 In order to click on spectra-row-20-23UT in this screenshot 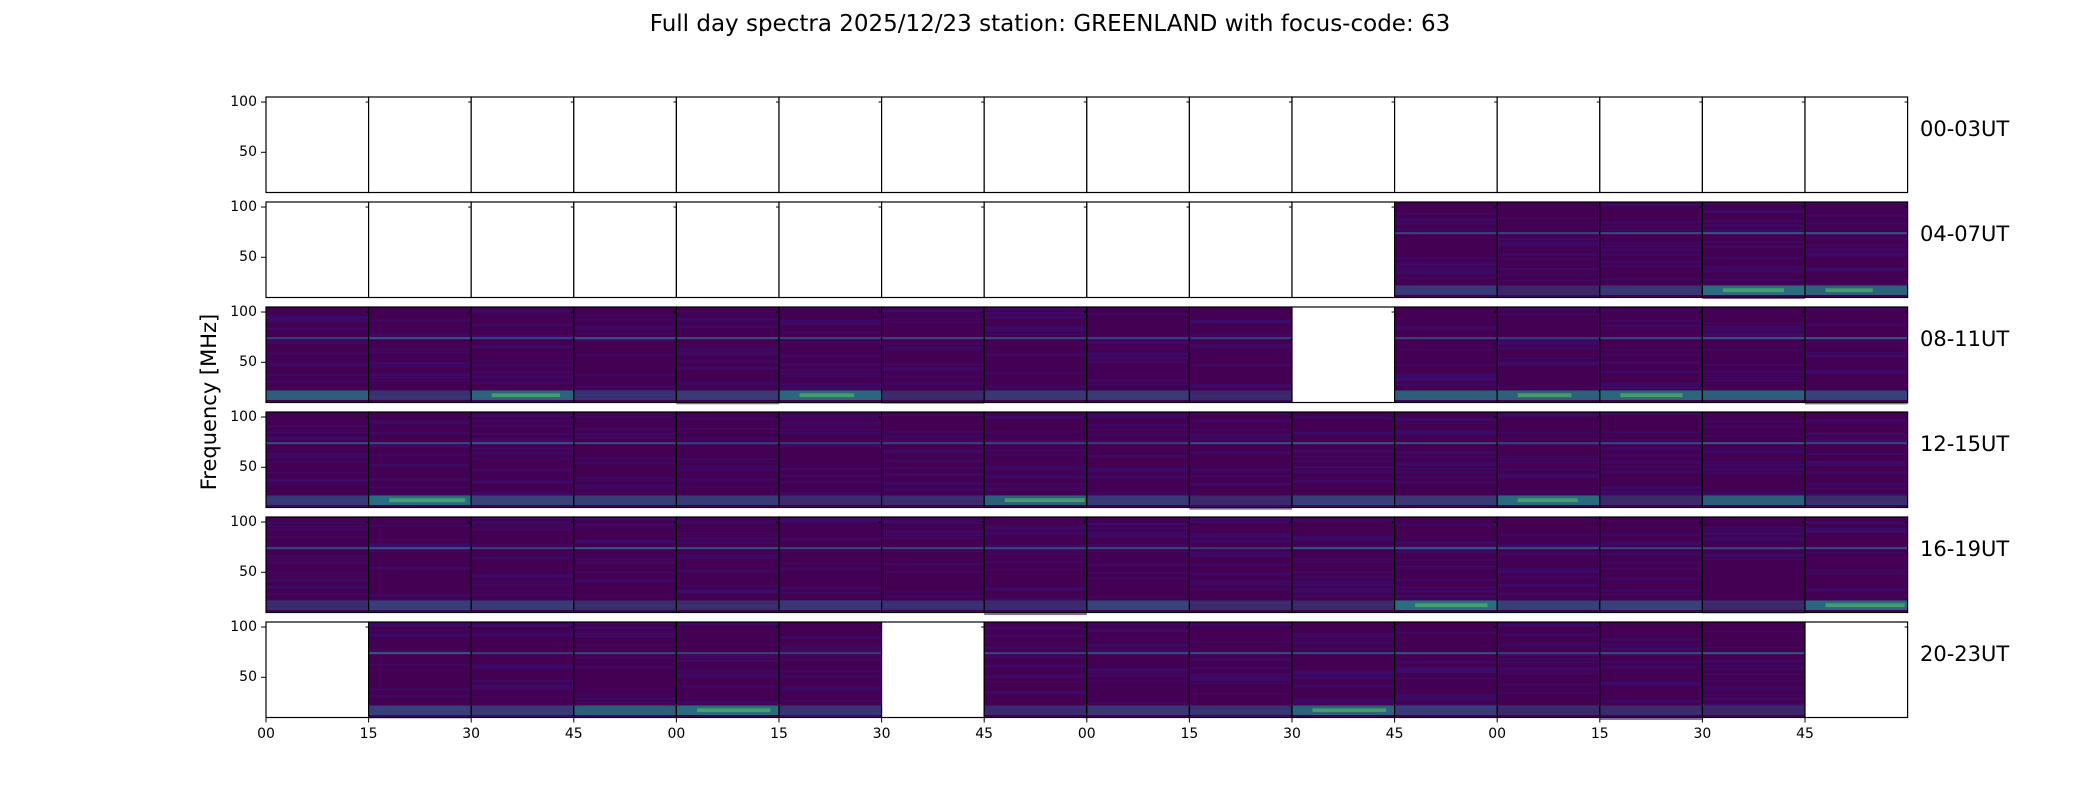, I will do `click(1087, 670)`.